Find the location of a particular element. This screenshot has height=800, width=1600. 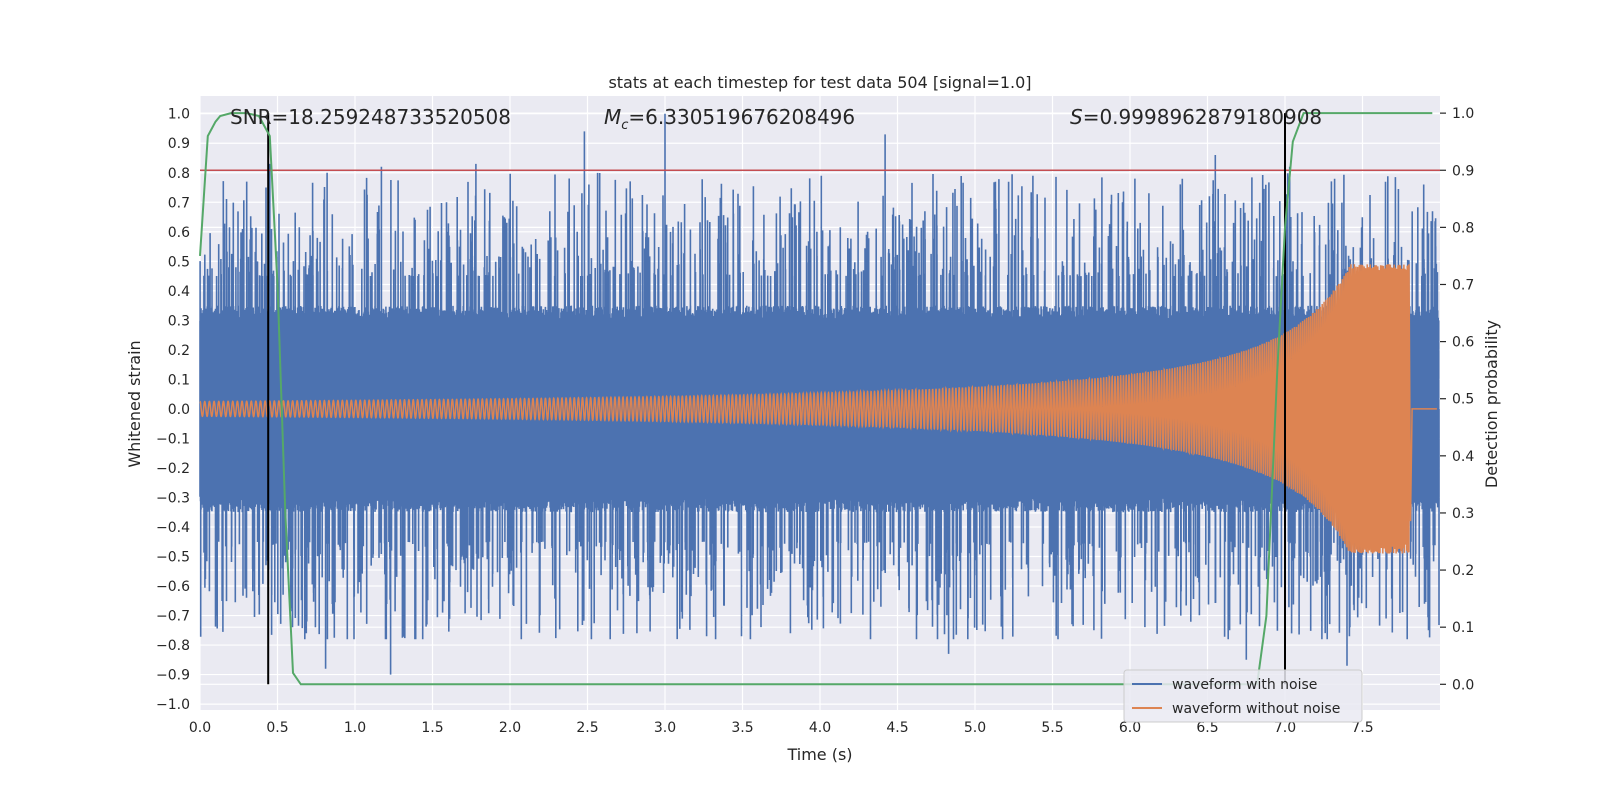

x-tick-label: 4.0 is located at coordinates (820, 728).